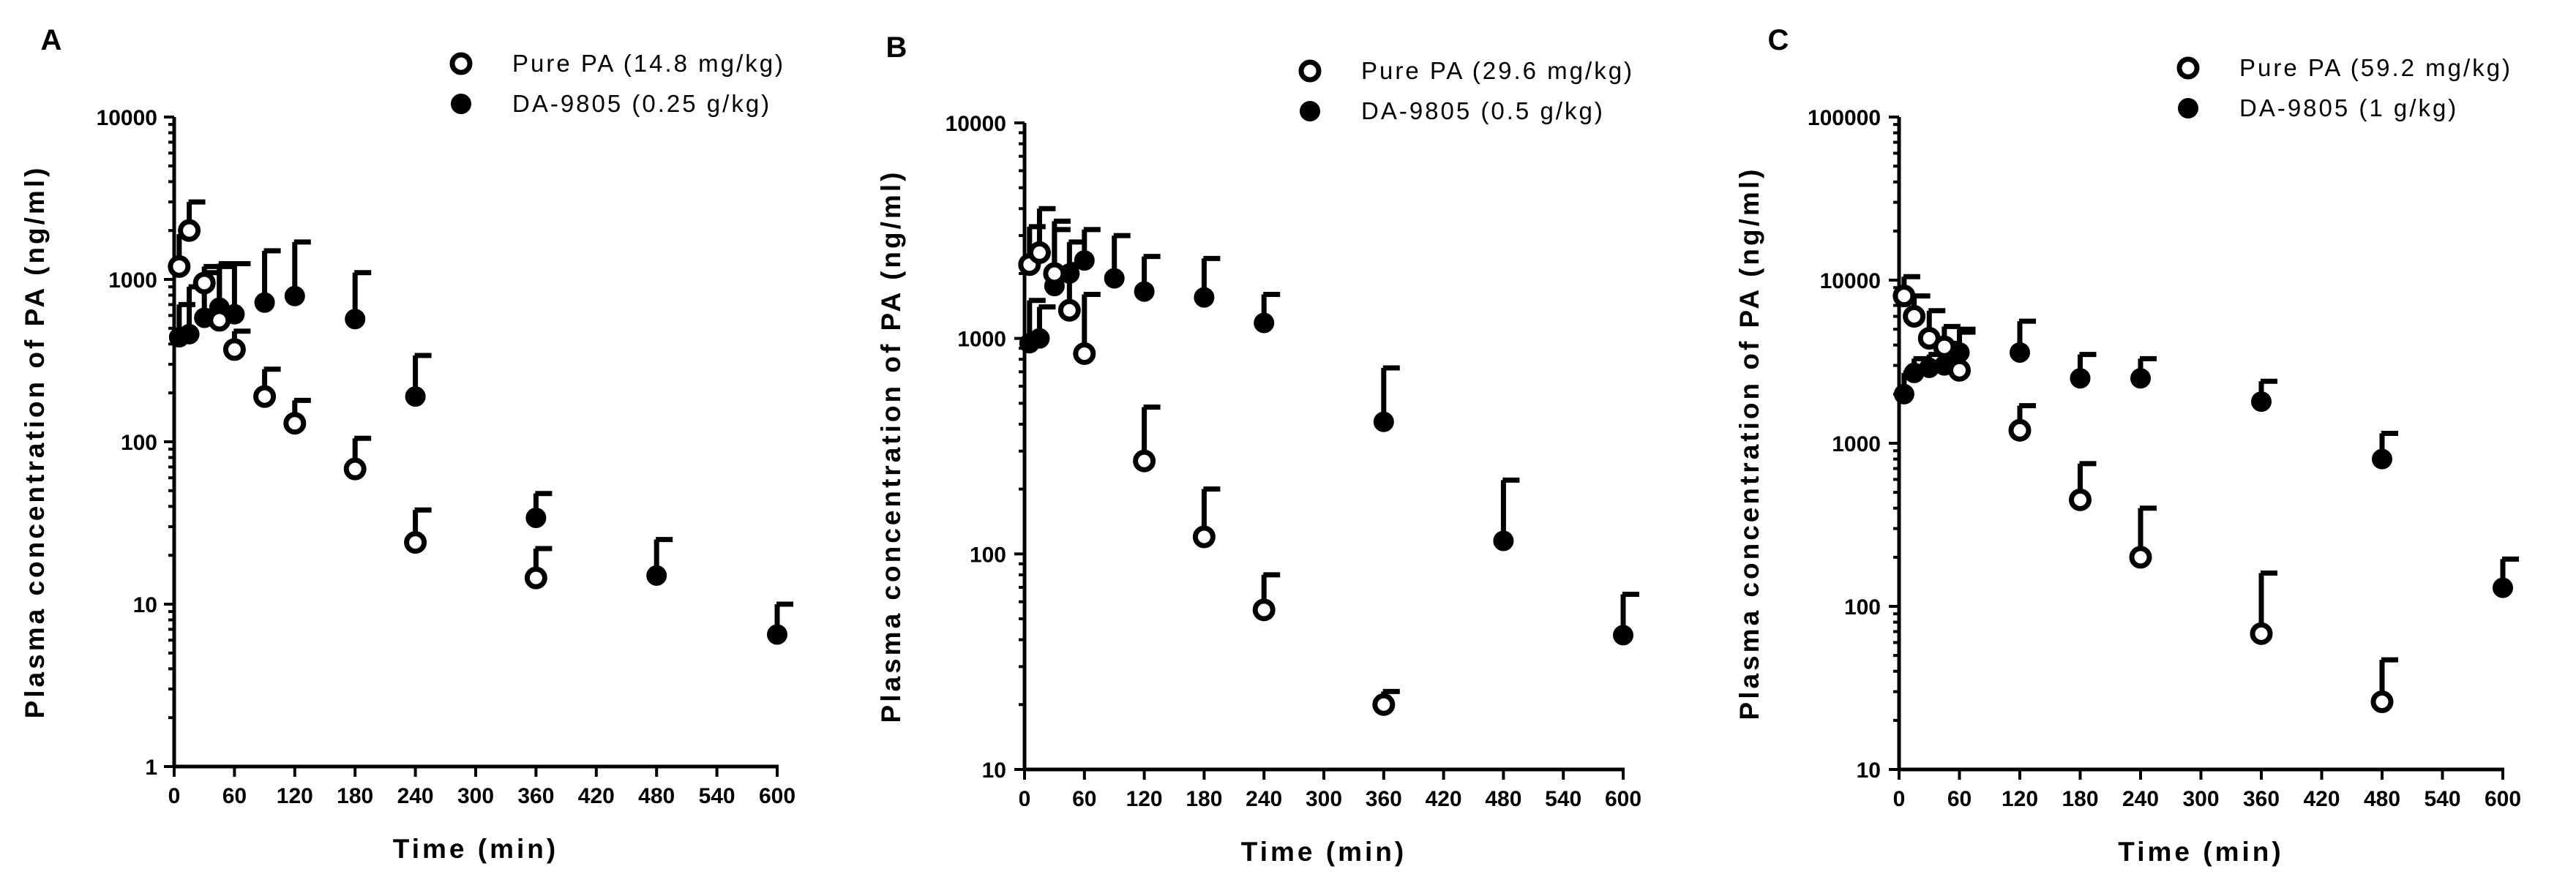 The width and height of the screenshot is (2576, 896). Describe the element at coordinates (2503, 799) in the screenshot. I see `x-tick-label: 600` at that location.